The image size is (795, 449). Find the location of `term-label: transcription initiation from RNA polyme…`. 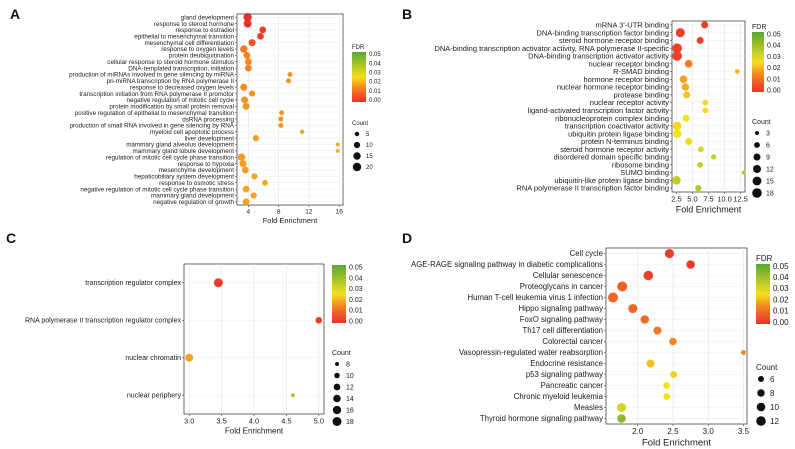

term-label: transcription initiation from RNA polyme… is located at coordinates (156, 94).